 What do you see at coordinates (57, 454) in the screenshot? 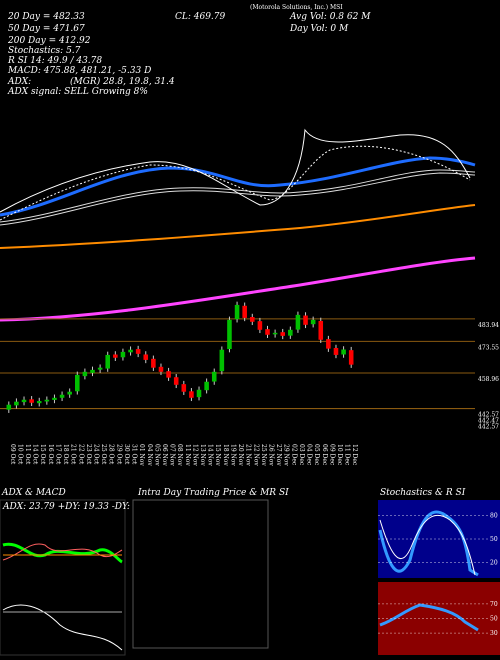
I see `x-tick-label: 17 Oct` at bounding box center [57, 454].